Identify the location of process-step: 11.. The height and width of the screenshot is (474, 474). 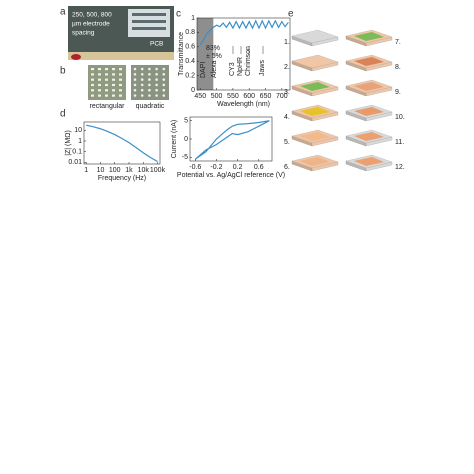
(374, 138).